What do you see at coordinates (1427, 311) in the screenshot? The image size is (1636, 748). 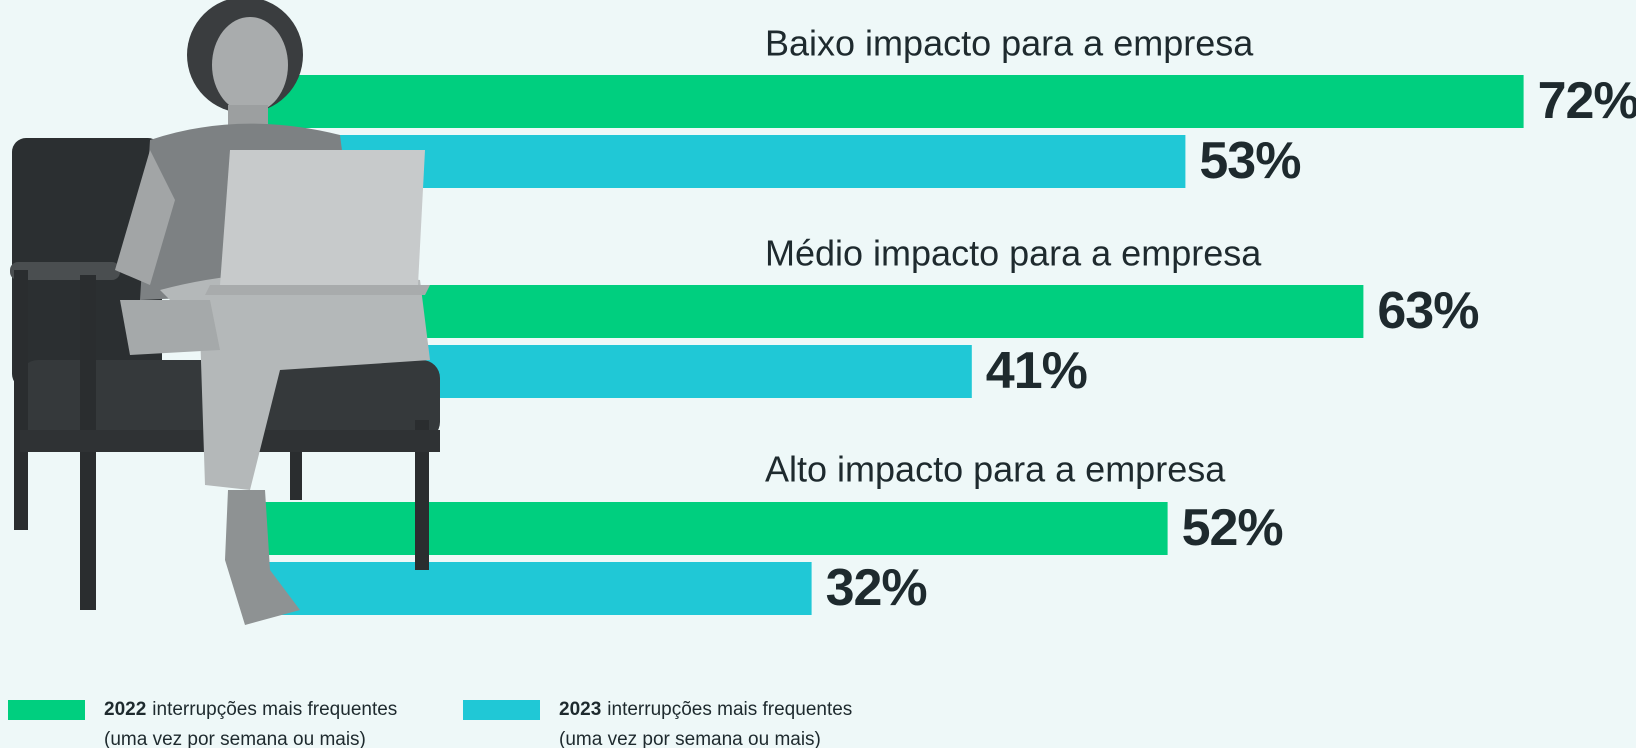 I see `value-label: 63%` at bounding box center [1427, 311].